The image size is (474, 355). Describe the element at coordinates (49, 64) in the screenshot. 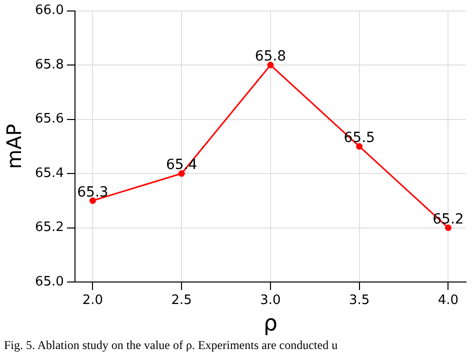

I see `y-tick-label: 65.8` at that location.